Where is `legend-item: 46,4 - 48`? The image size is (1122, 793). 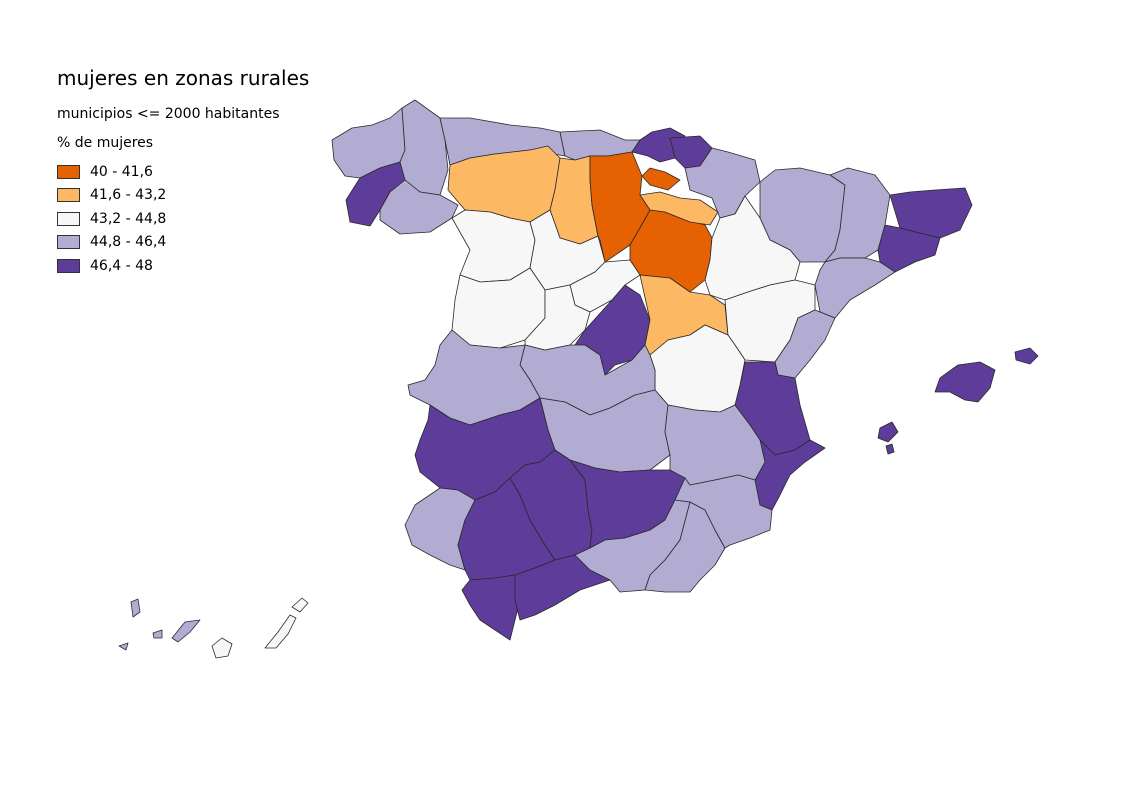 legend-item: 46,4 - 48 is located at coordinates (111, 266).